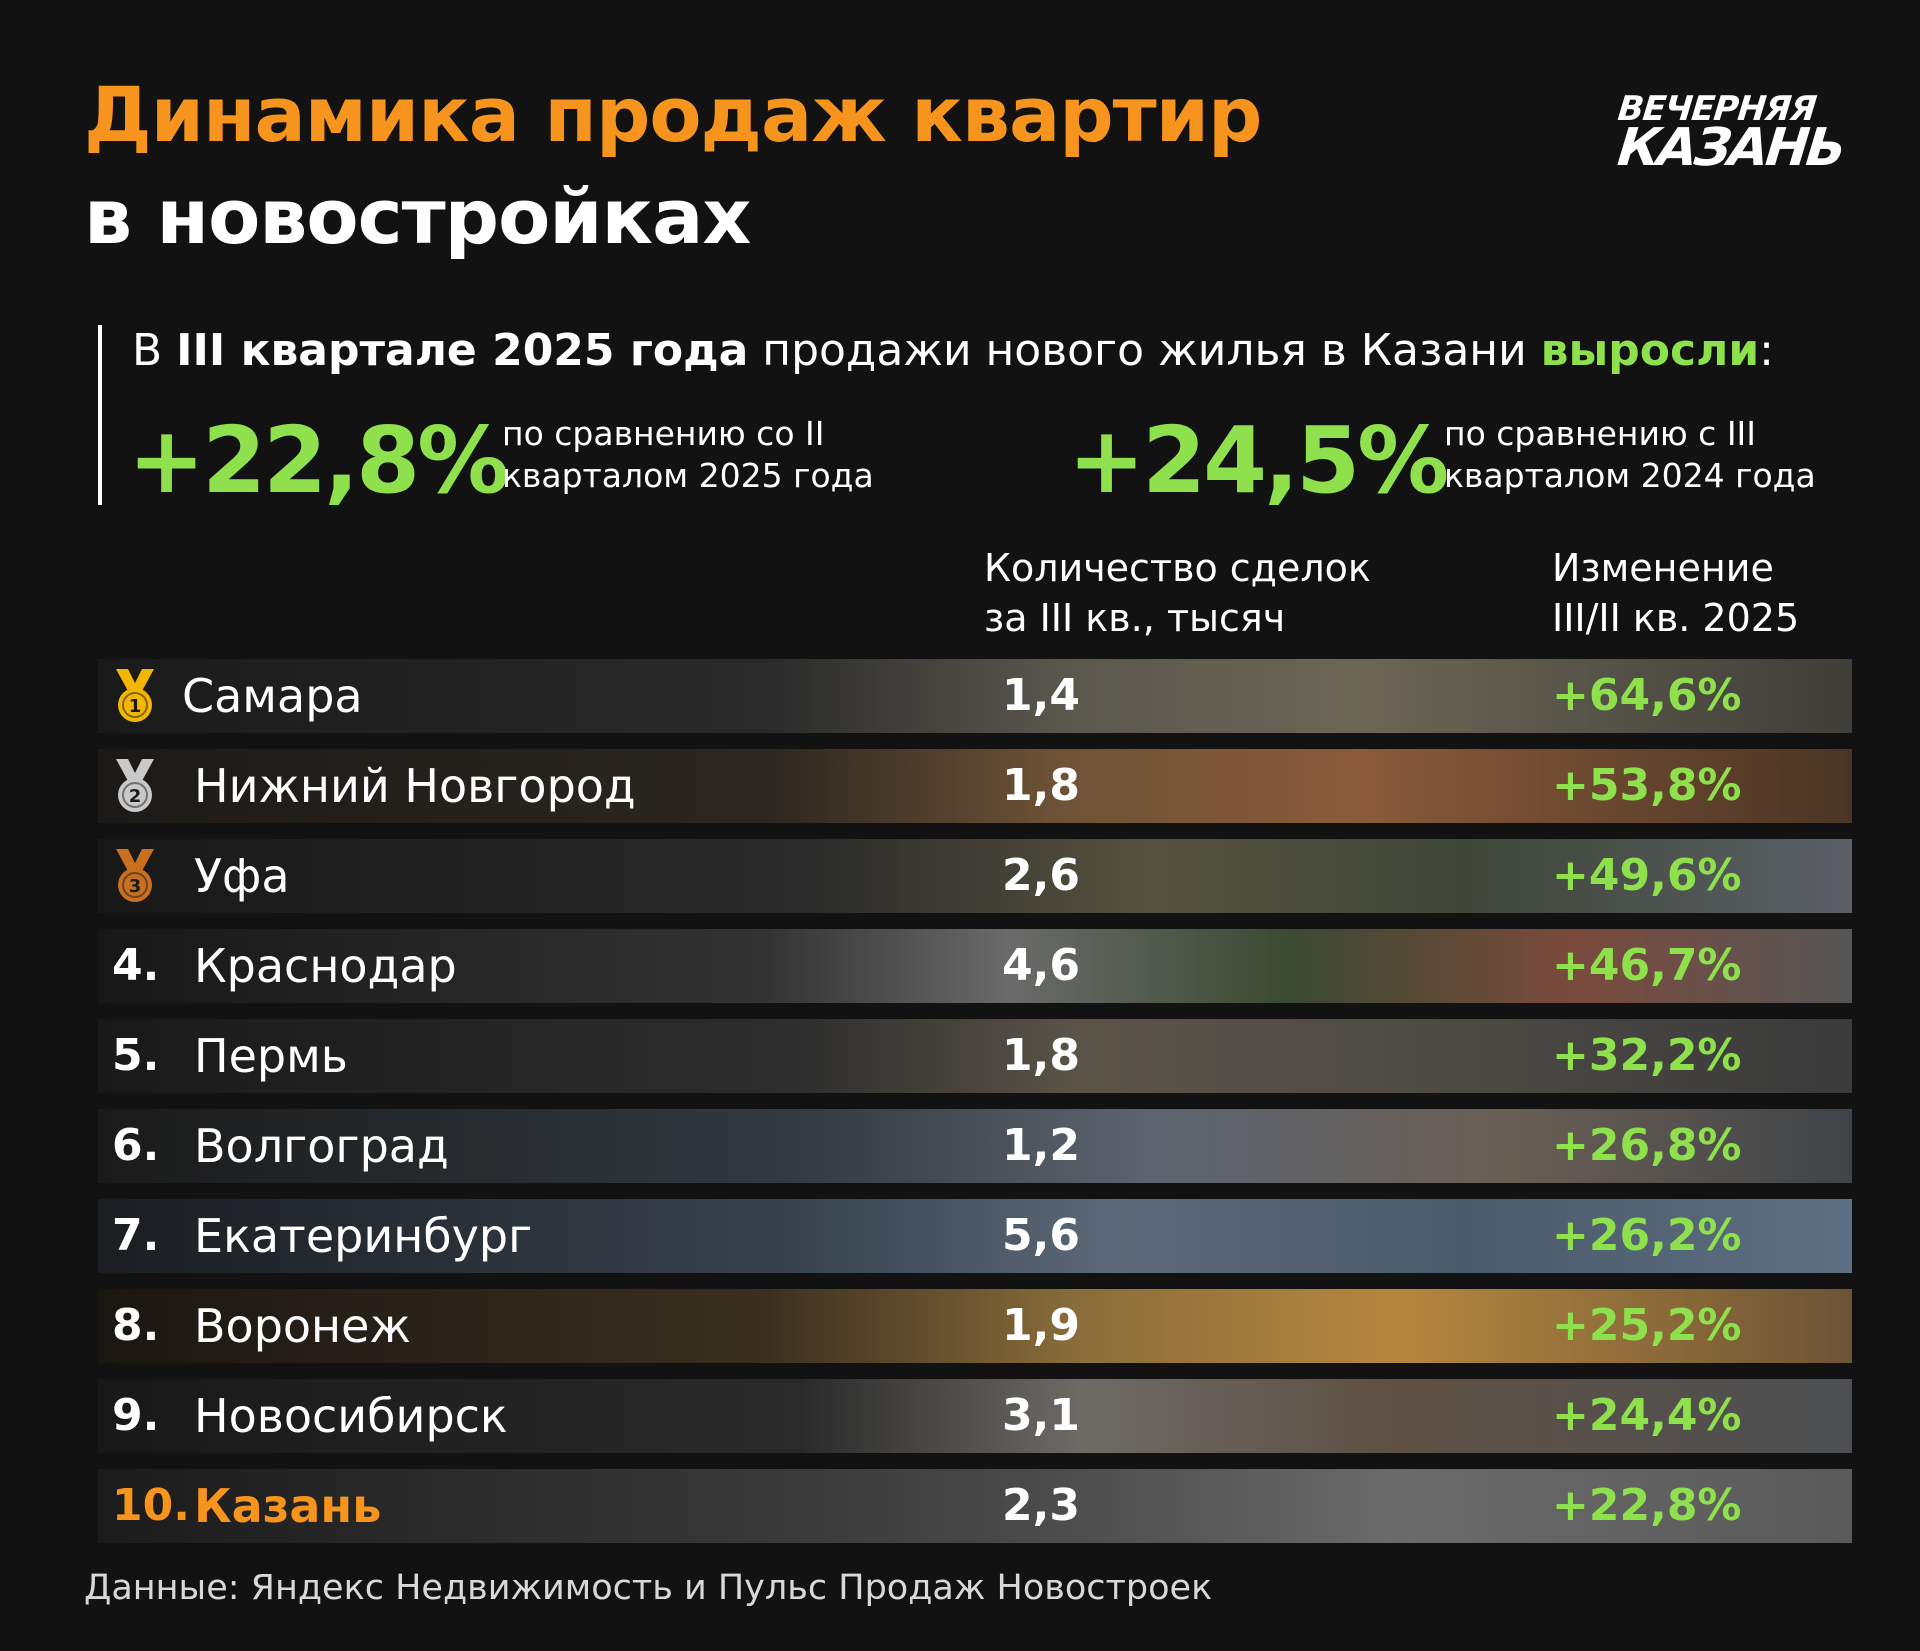 Image resolution: width=1920 pixels, height=1651 pixels. I want to click on deals-column-header: Количество сделок за III кв., тысяч, so click(1177, 593).